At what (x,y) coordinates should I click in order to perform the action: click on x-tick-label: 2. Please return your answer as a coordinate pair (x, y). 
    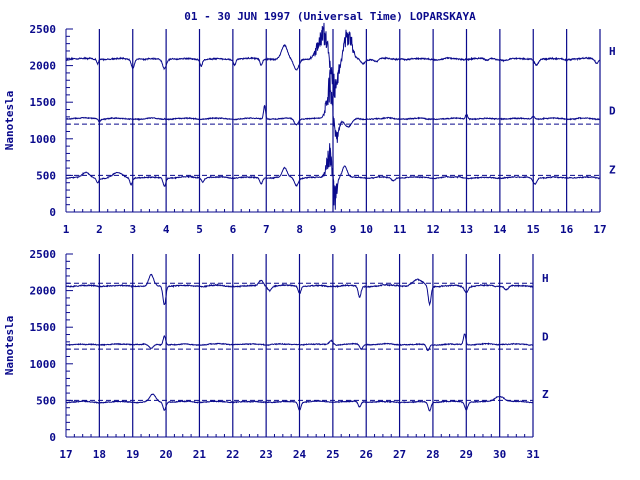
    Looking at the image, I should click on (99, 229).